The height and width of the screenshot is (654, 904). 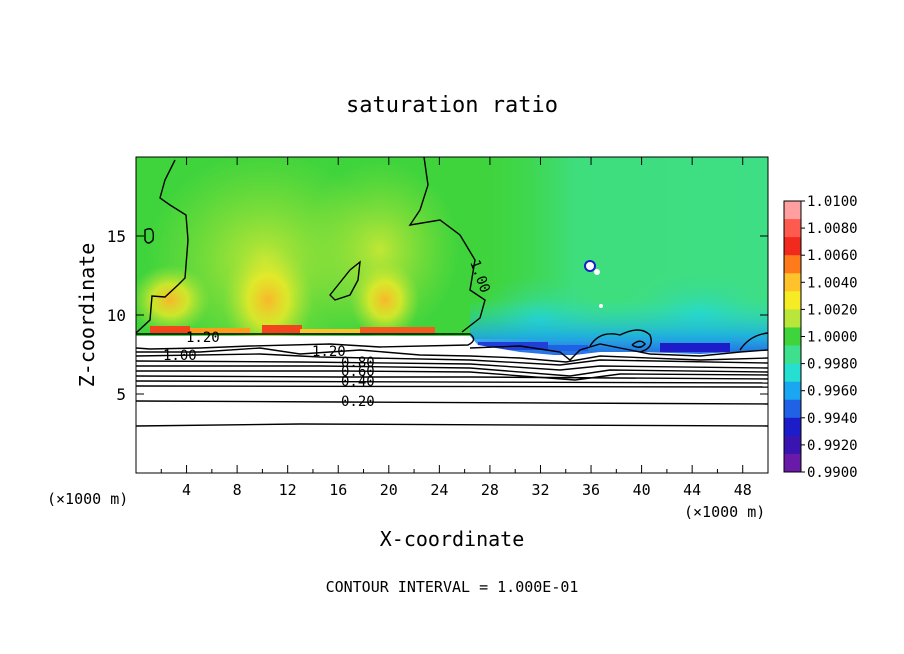 I want to click on colorbar-tick-label: 0.9960, so click(x=832, y=392).